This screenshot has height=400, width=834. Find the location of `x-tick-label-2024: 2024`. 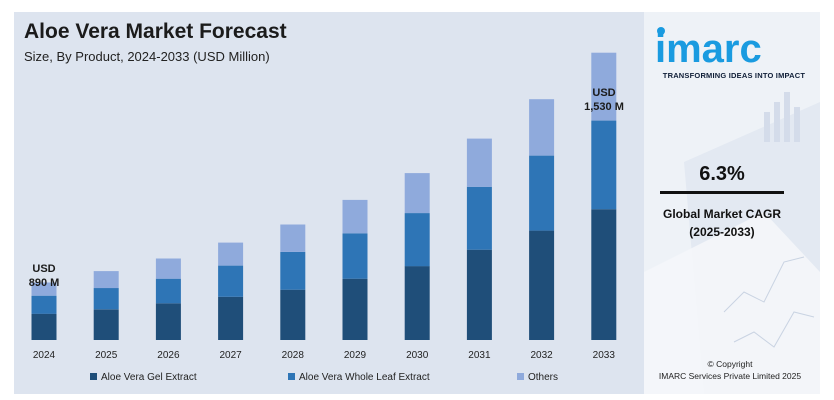

x-tick-label-2024: 2024 is located at coordinates (44, 355).